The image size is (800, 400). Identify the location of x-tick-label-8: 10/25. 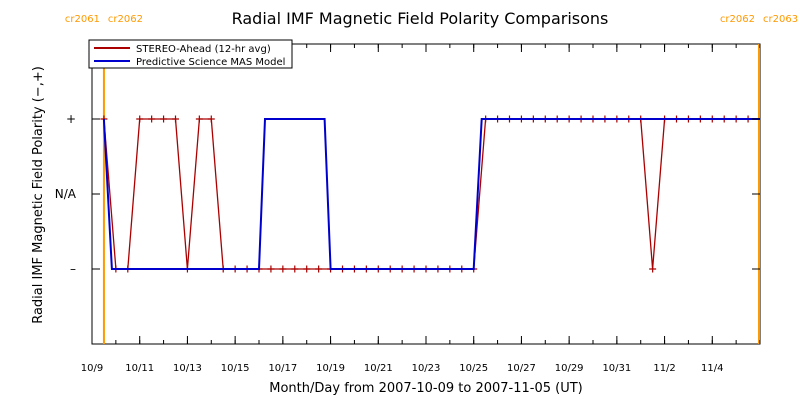
(473, 368).